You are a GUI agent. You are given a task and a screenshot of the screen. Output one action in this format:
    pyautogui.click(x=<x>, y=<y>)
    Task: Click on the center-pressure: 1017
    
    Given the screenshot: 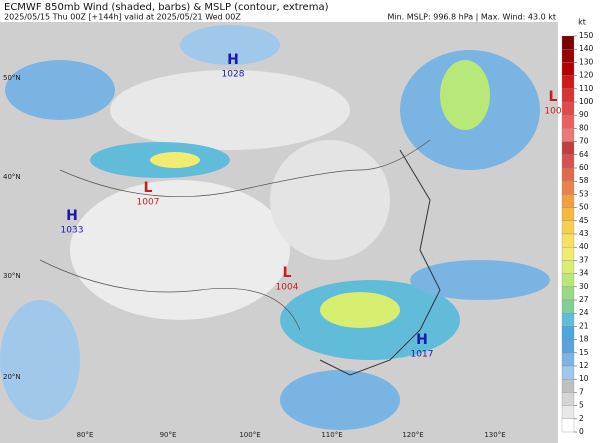 What is the action you would take?
    pyautogui.click(x=422, y=355)
    